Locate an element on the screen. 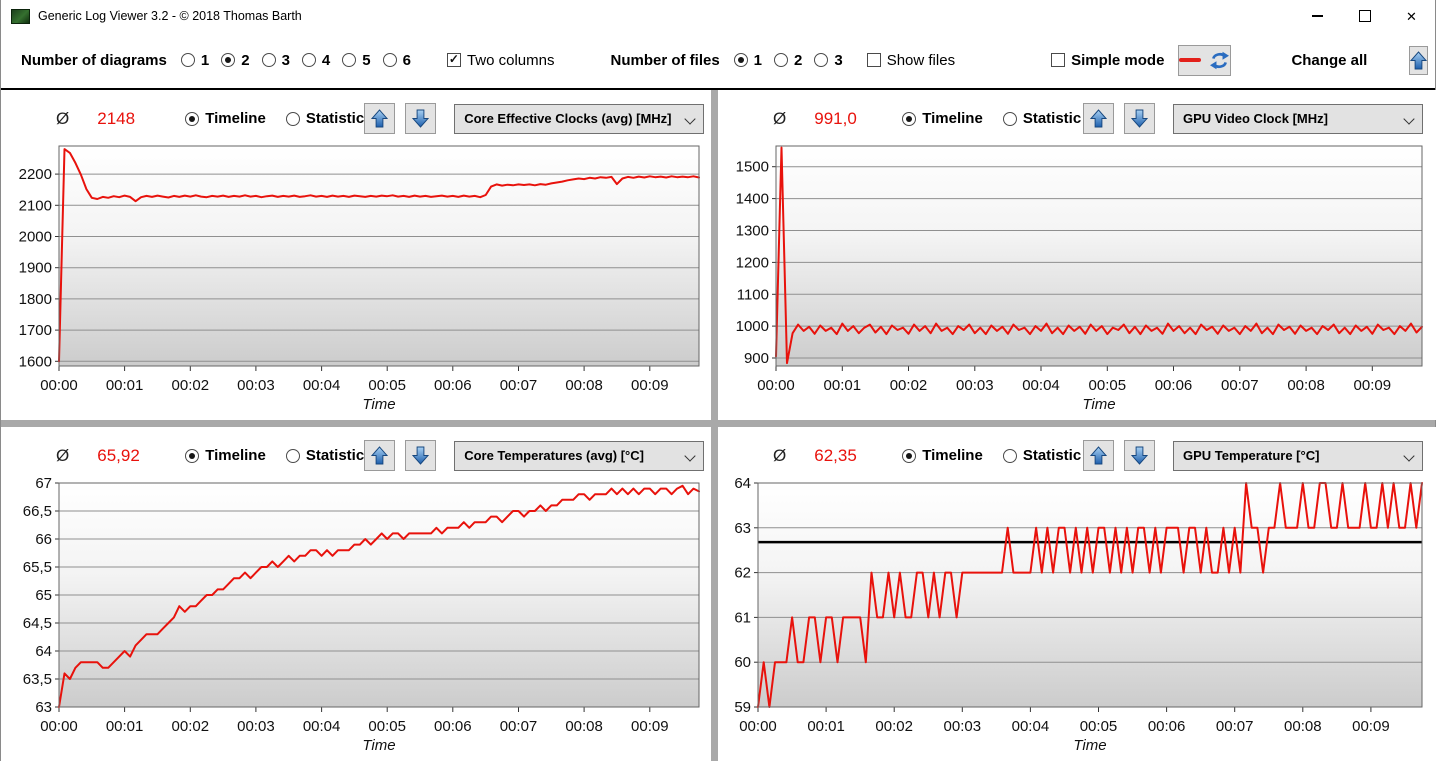 The width and height of the screenshot is (1436, 761). metric-dropdown: GPU Temperature [°C] is located at coordinates (1298, 455).